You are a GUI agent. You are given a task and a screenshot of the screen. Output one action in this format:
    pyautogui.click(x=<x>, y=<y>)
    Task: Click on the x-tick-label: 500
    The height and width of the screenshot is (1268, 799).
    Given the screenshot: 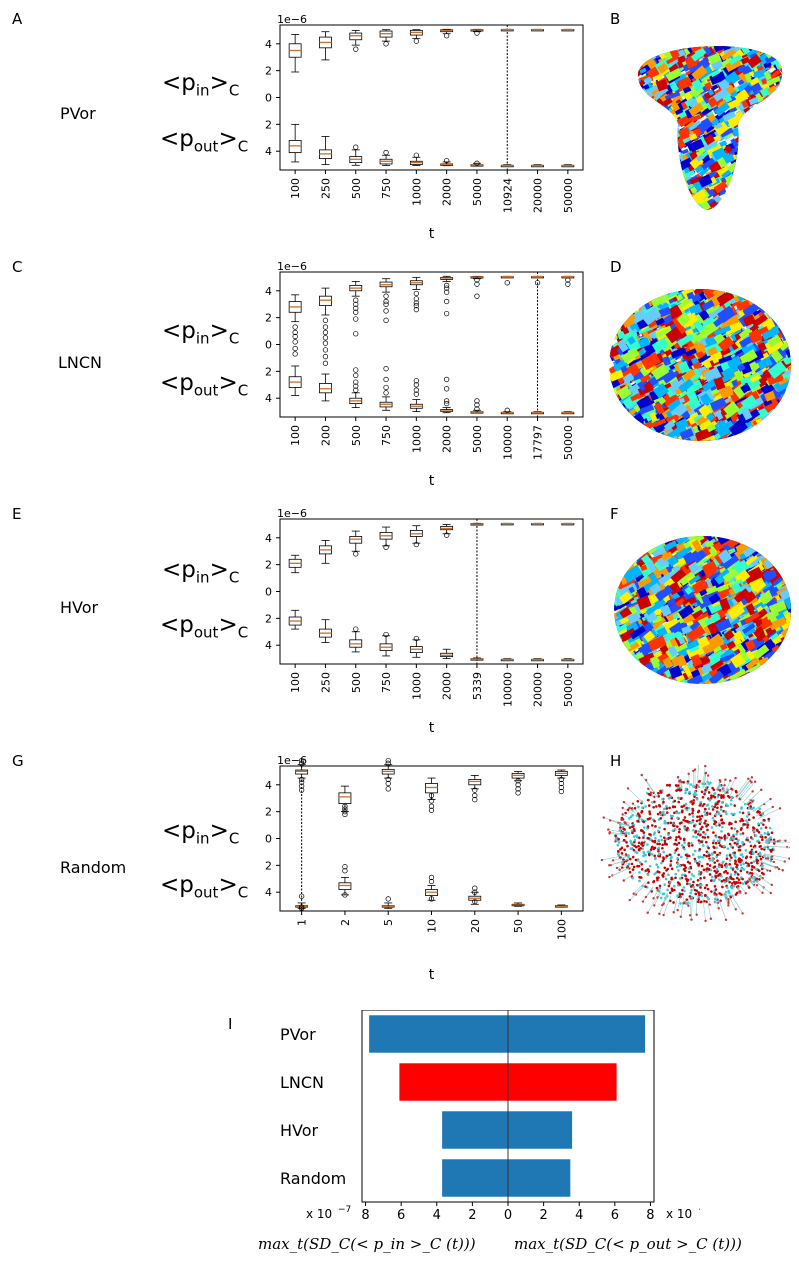 What is the action you would take?
    pyautogui.click(x=356, y=188)
    